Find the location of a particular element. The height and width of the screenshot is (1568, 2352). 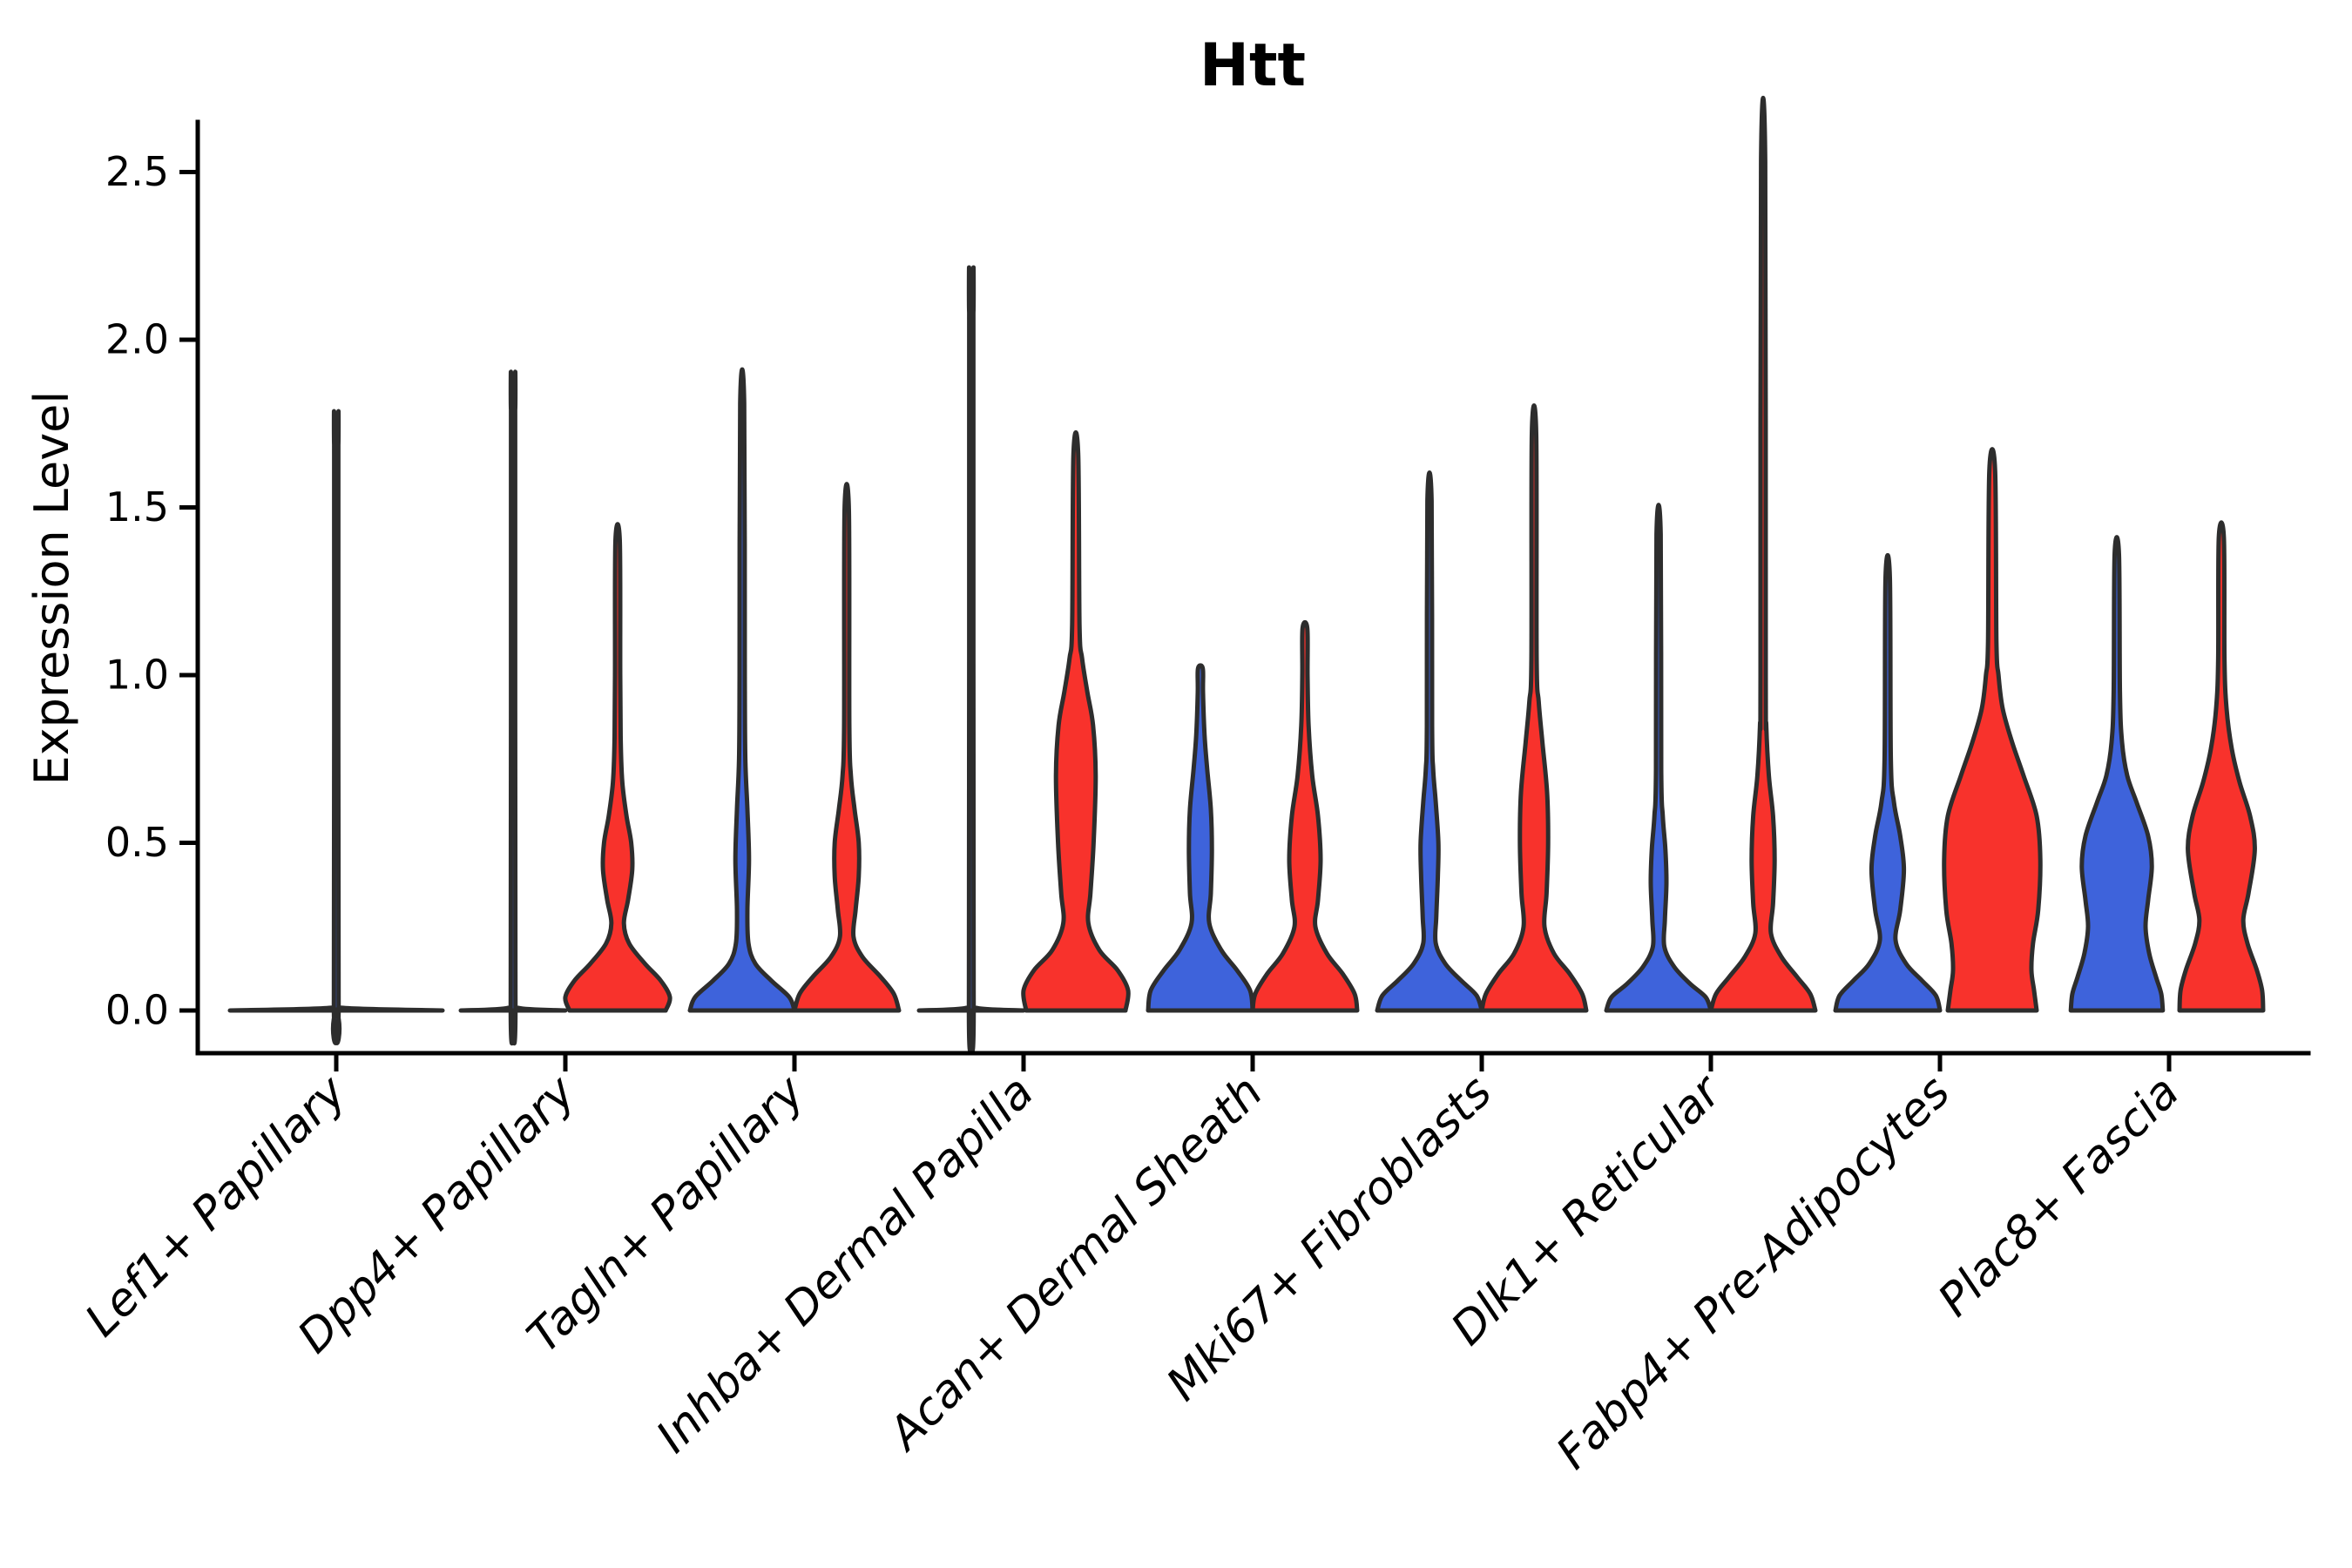

y-tick-label-2.5: 2.5 is located at coordinates (137, 172).